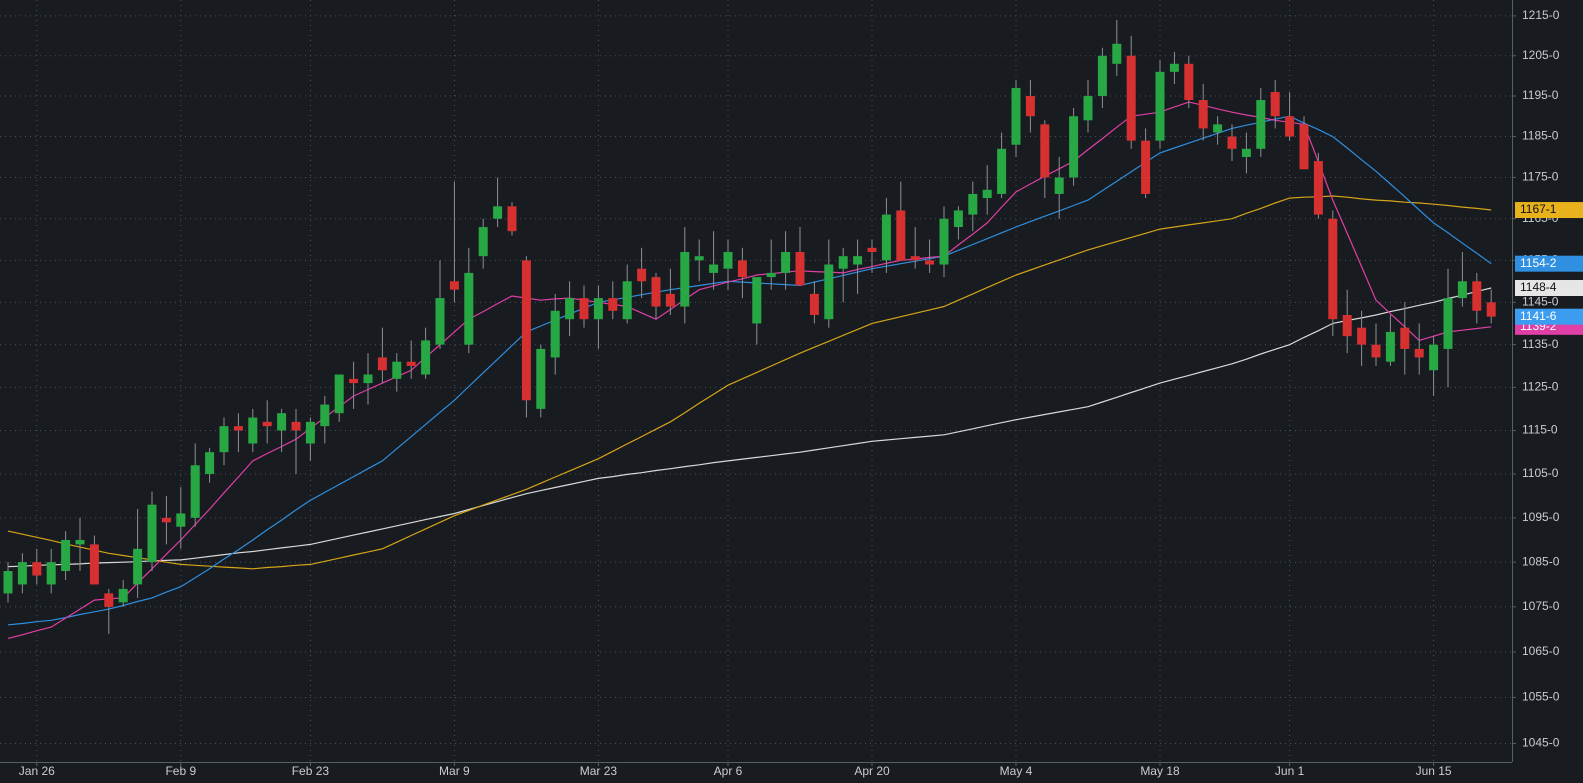  Describe the element at coordinates (1540, 387) in the screenshot. I see `y-tick-label: 1125-0` at that location.